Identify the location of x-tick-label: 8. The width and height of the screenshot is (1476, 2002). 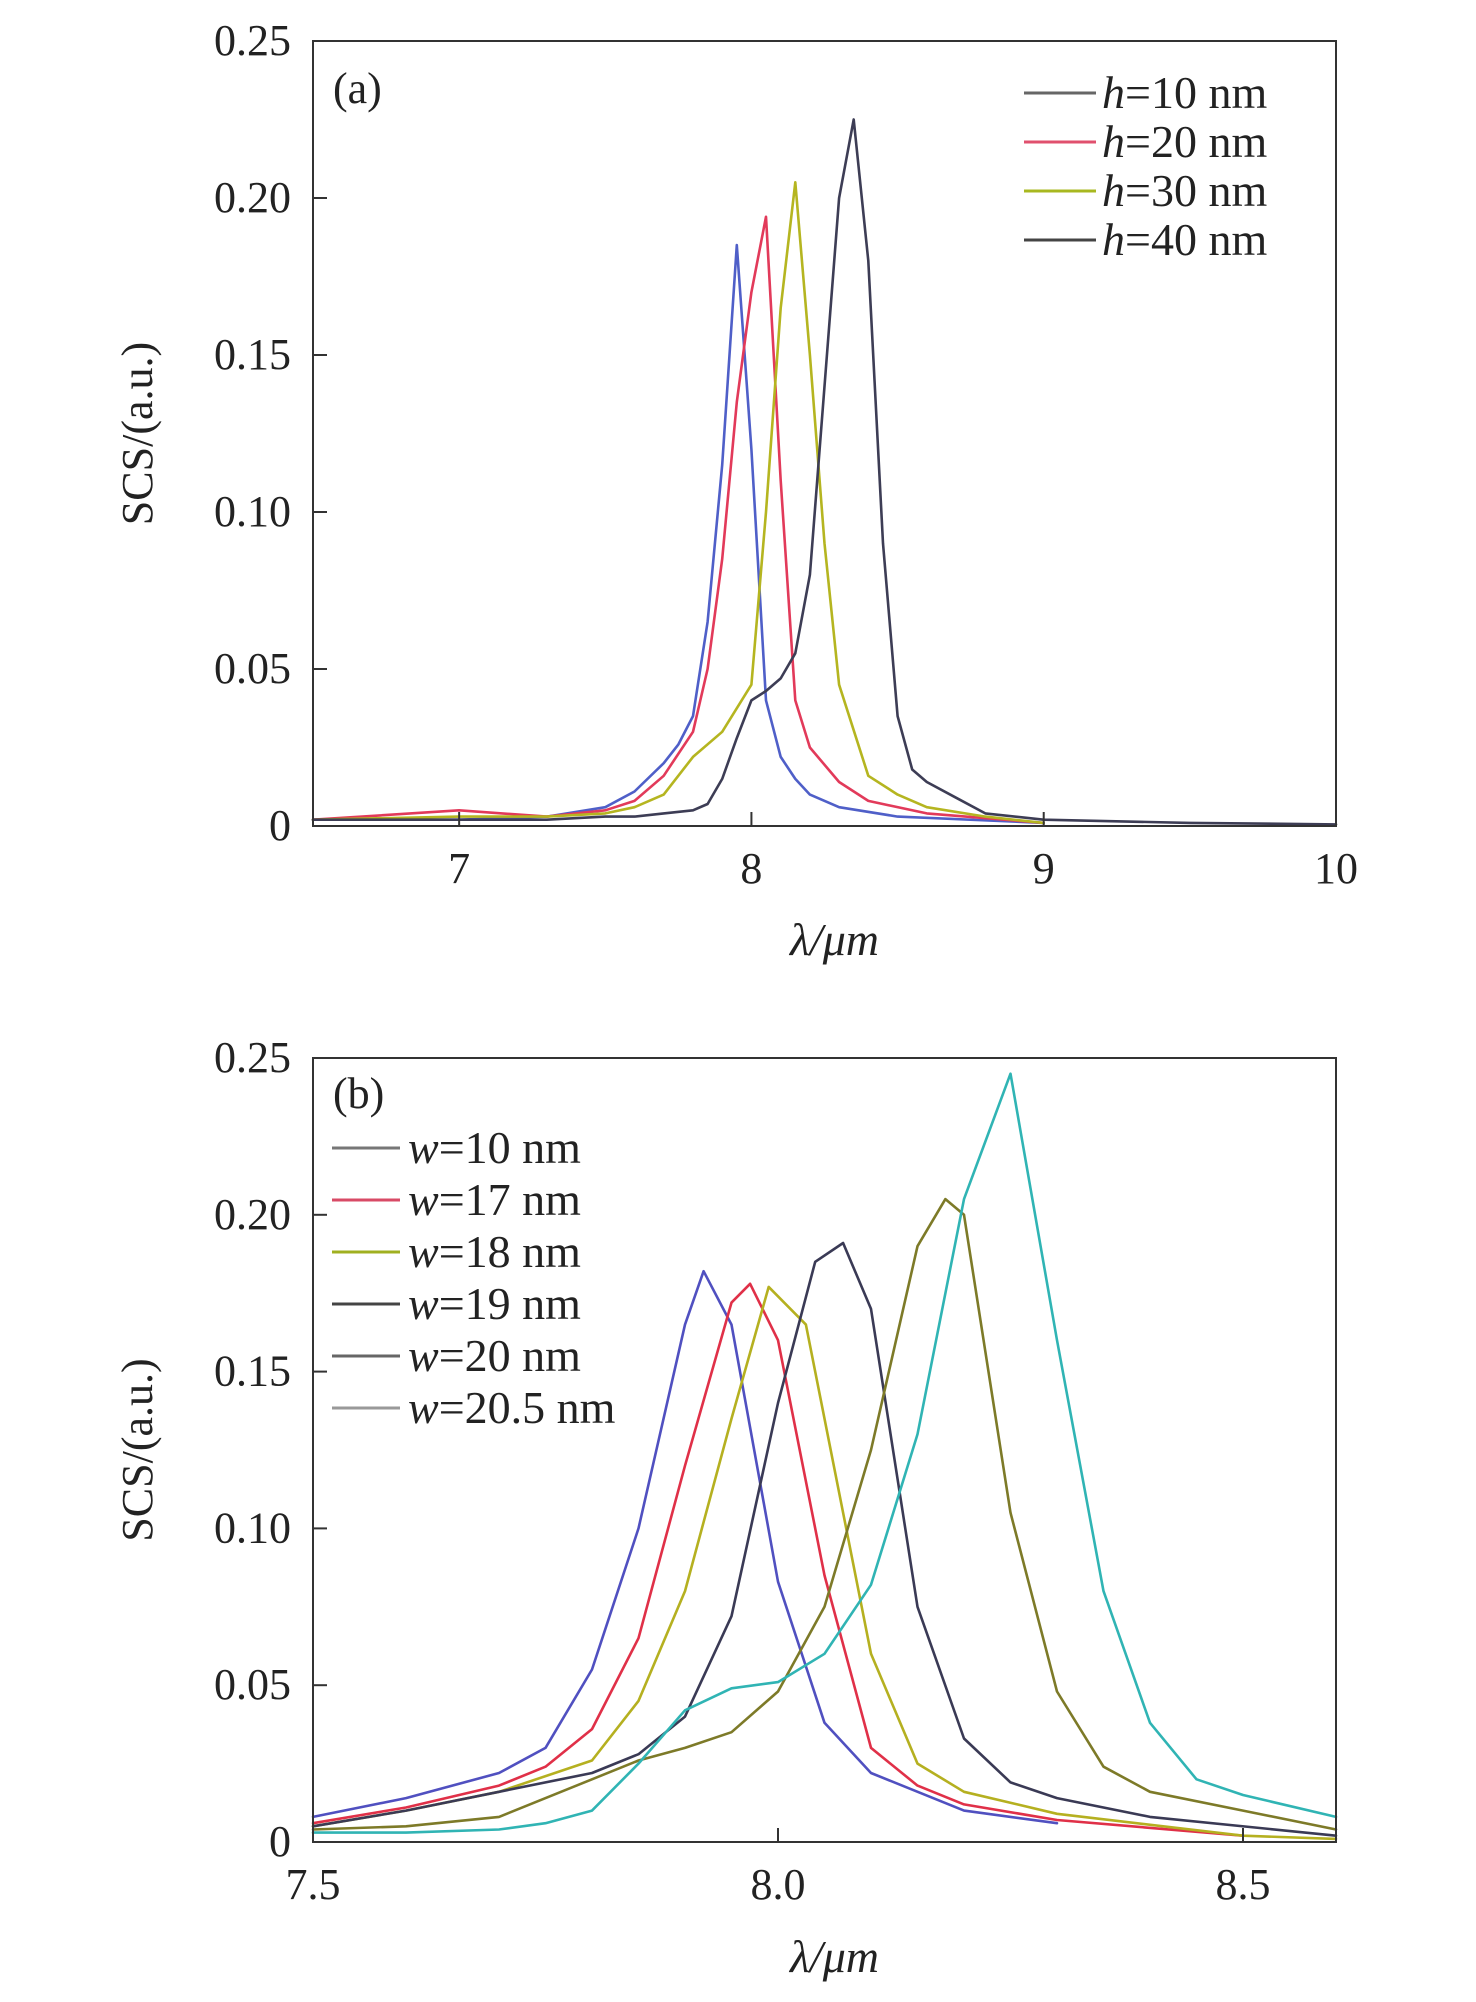
(751, 868).